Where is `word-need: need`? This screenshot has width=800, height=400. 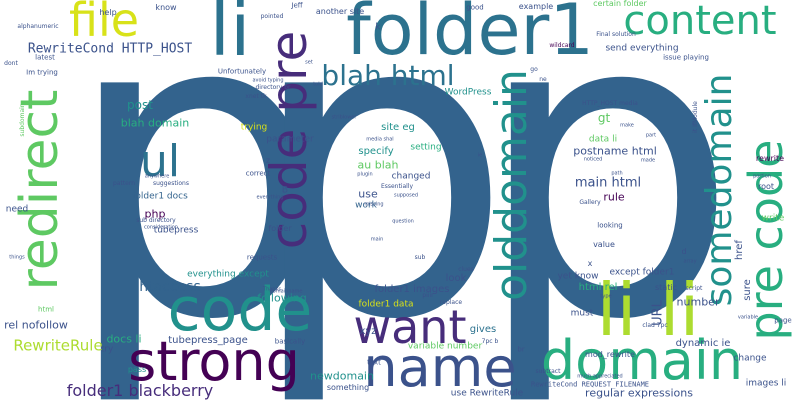
word-need: need is located at coordinates (17, 209).